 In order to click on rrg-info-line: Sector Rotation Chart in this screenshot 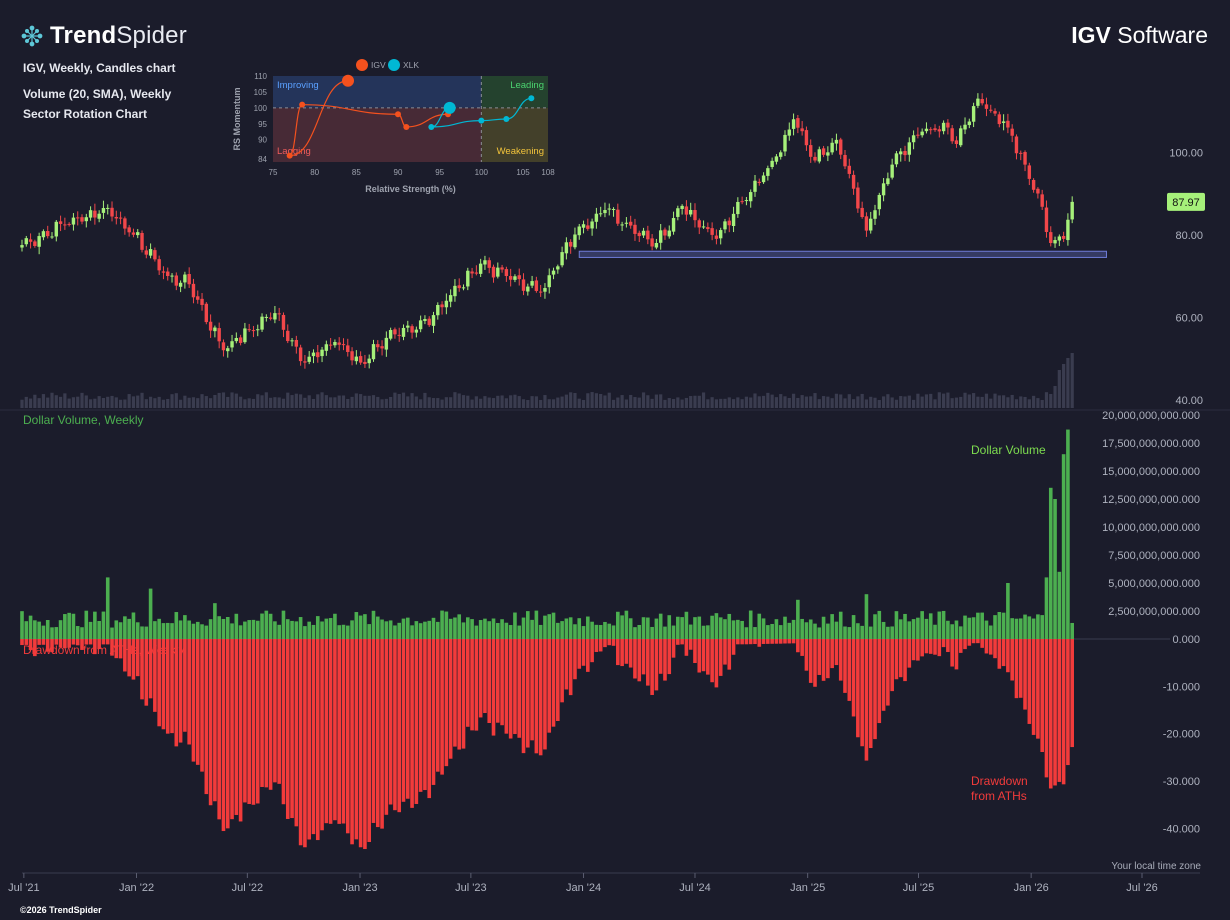, I will do `click(85, 114)`.